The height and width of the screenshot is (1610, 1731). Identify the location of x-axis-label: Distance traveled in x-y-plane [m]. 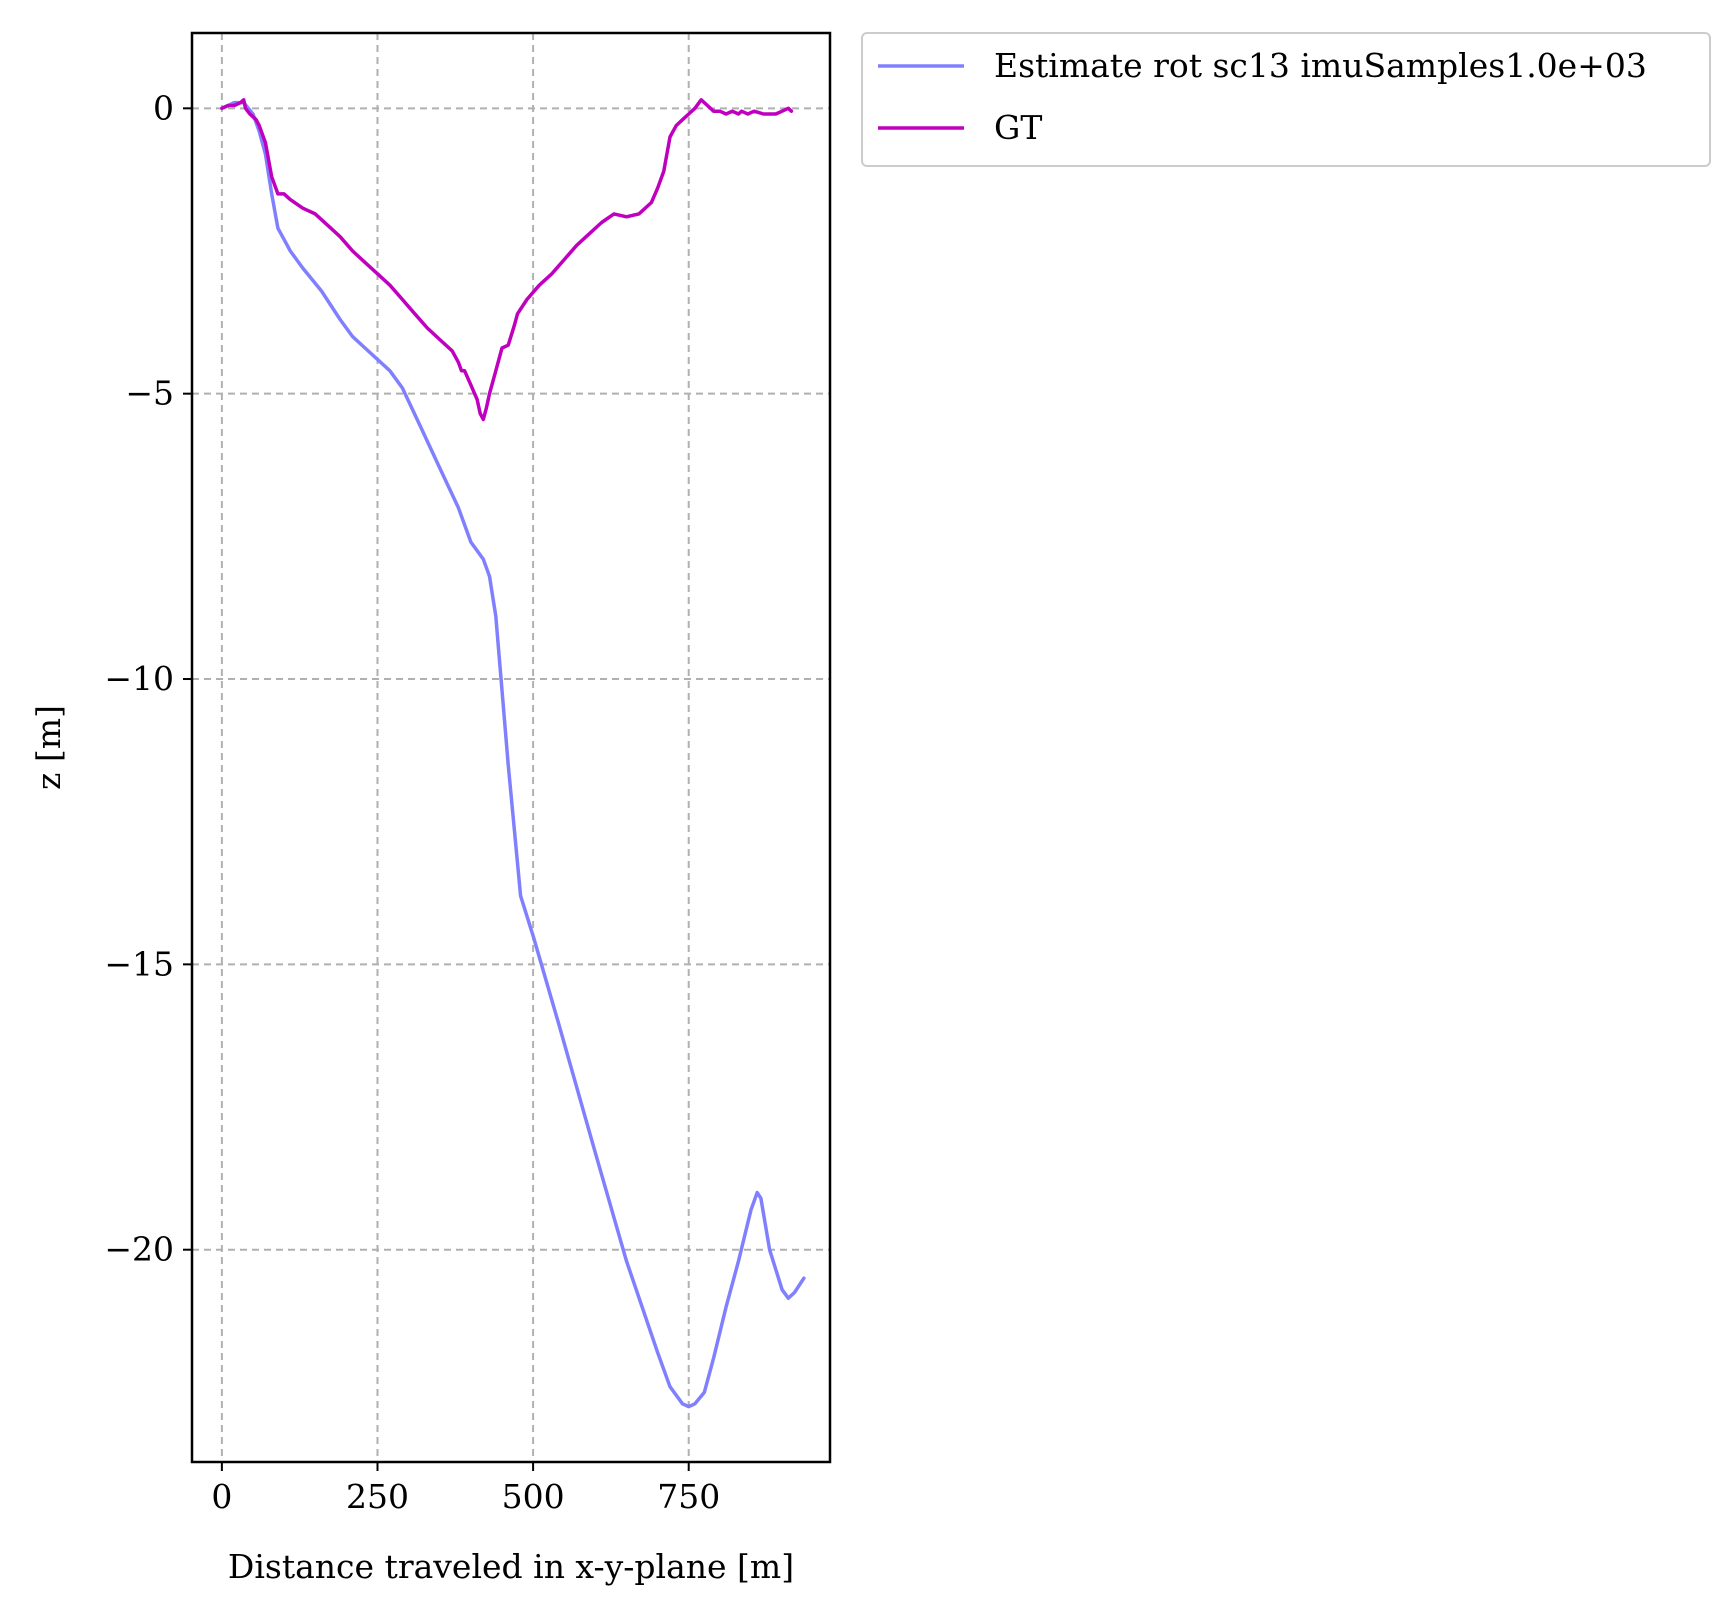
(511, 1566).